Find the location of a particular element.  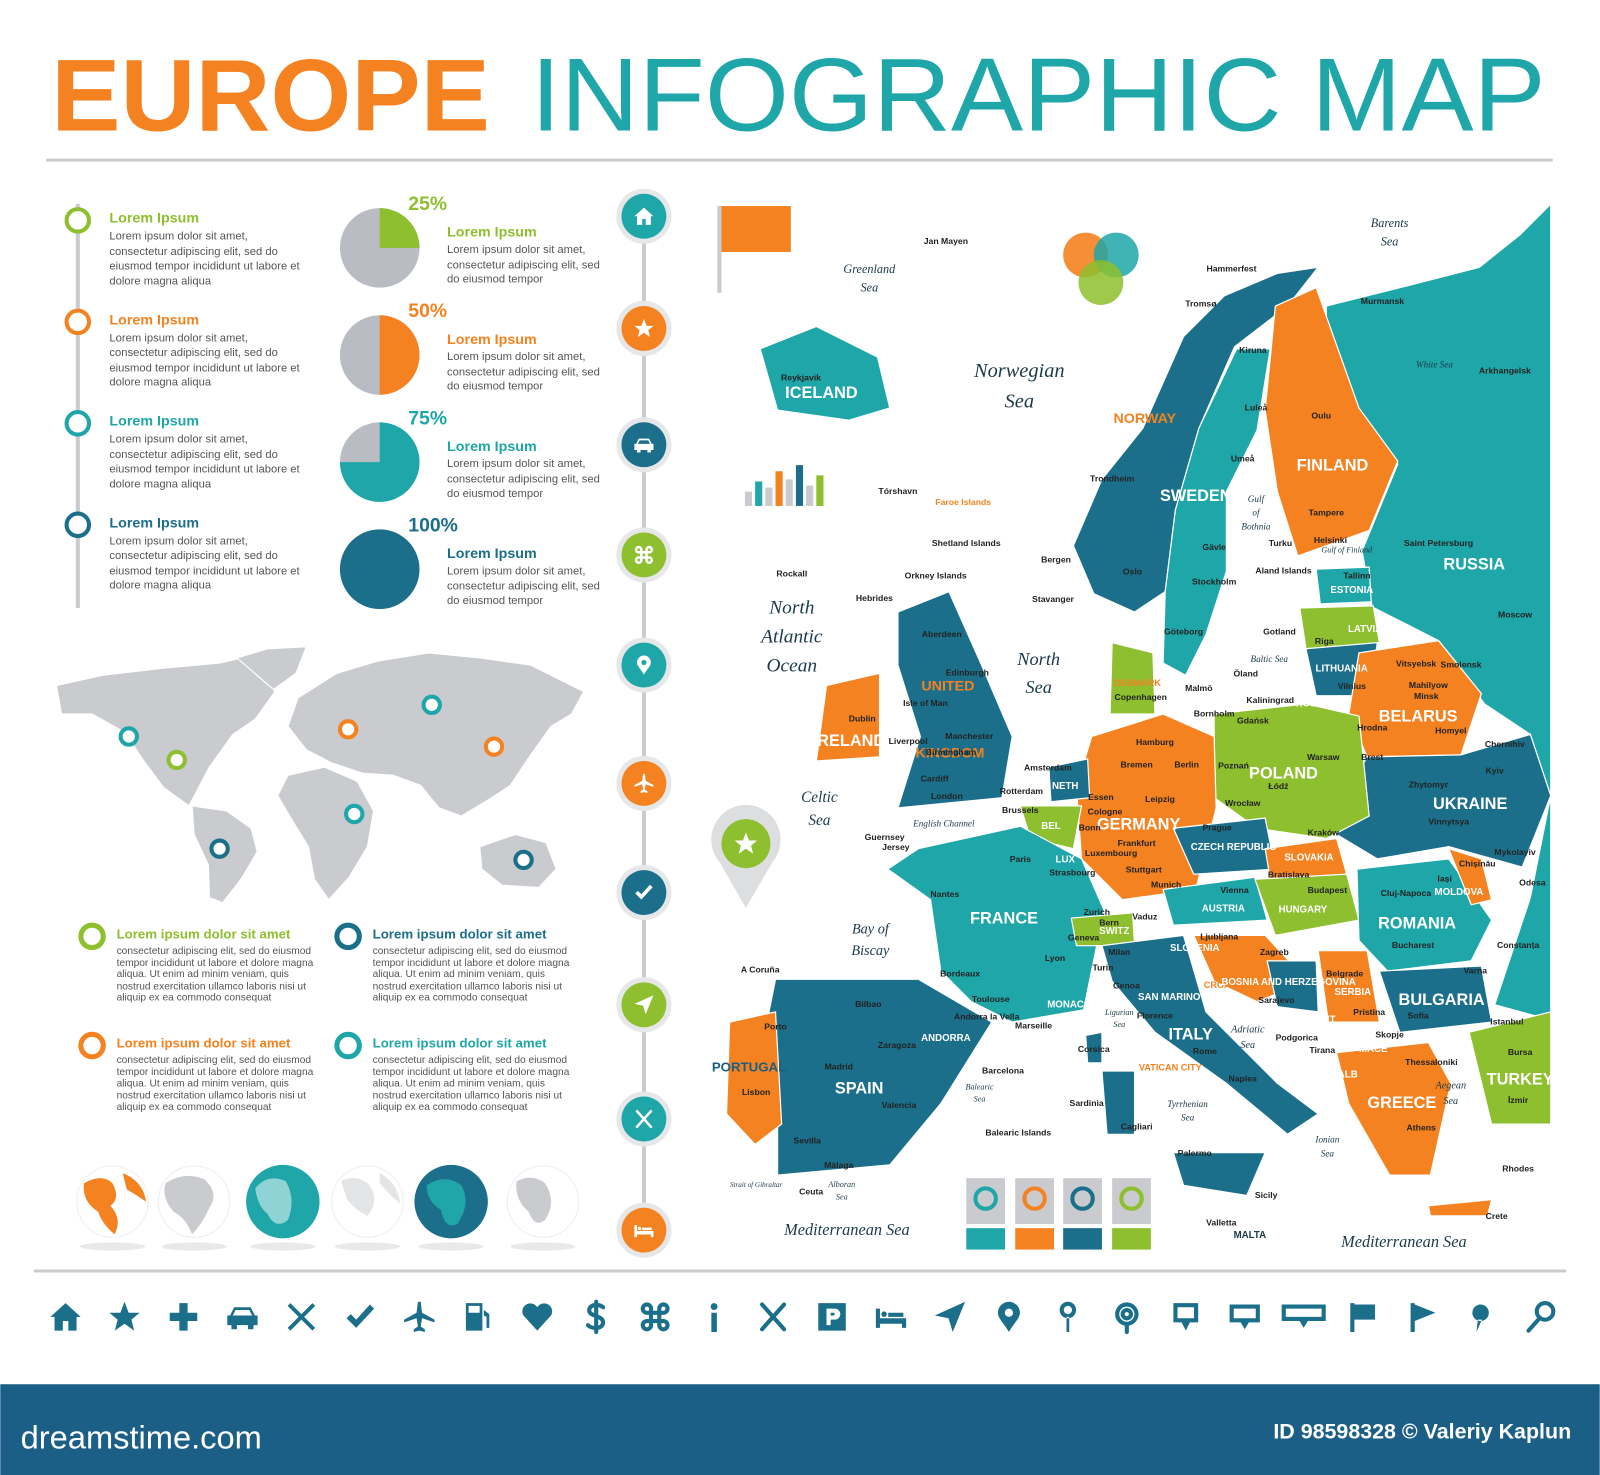

country-label: DENMARK is located at coordinates (1137, 683).